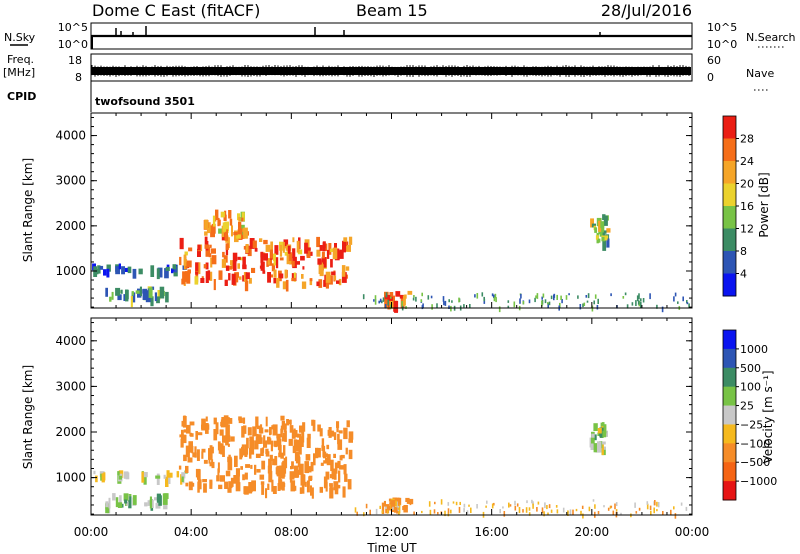 Image resolution: width=800 pixels, height=554 pixels. I want to click on nsky-label: N.Sky, so click(20, 37).